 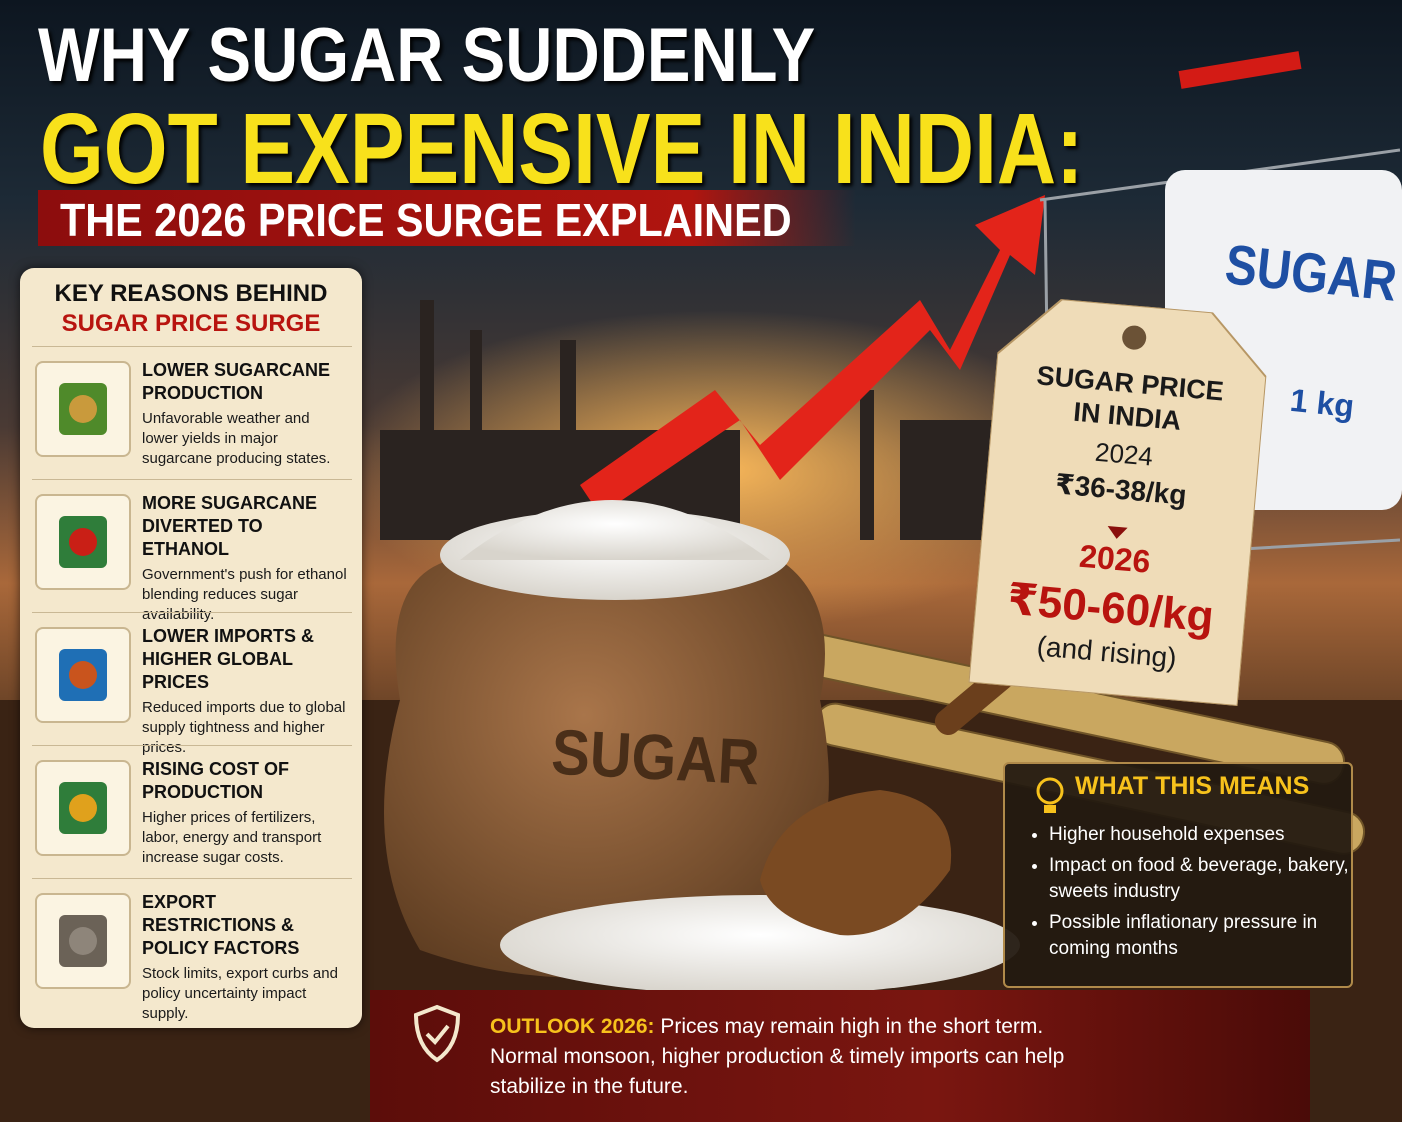 What do you see at coordinates (427, 55) in the screenshot?
I see `title-line-1: WHY SUGAR SUDDENLY` at bounding box center [427, 55].